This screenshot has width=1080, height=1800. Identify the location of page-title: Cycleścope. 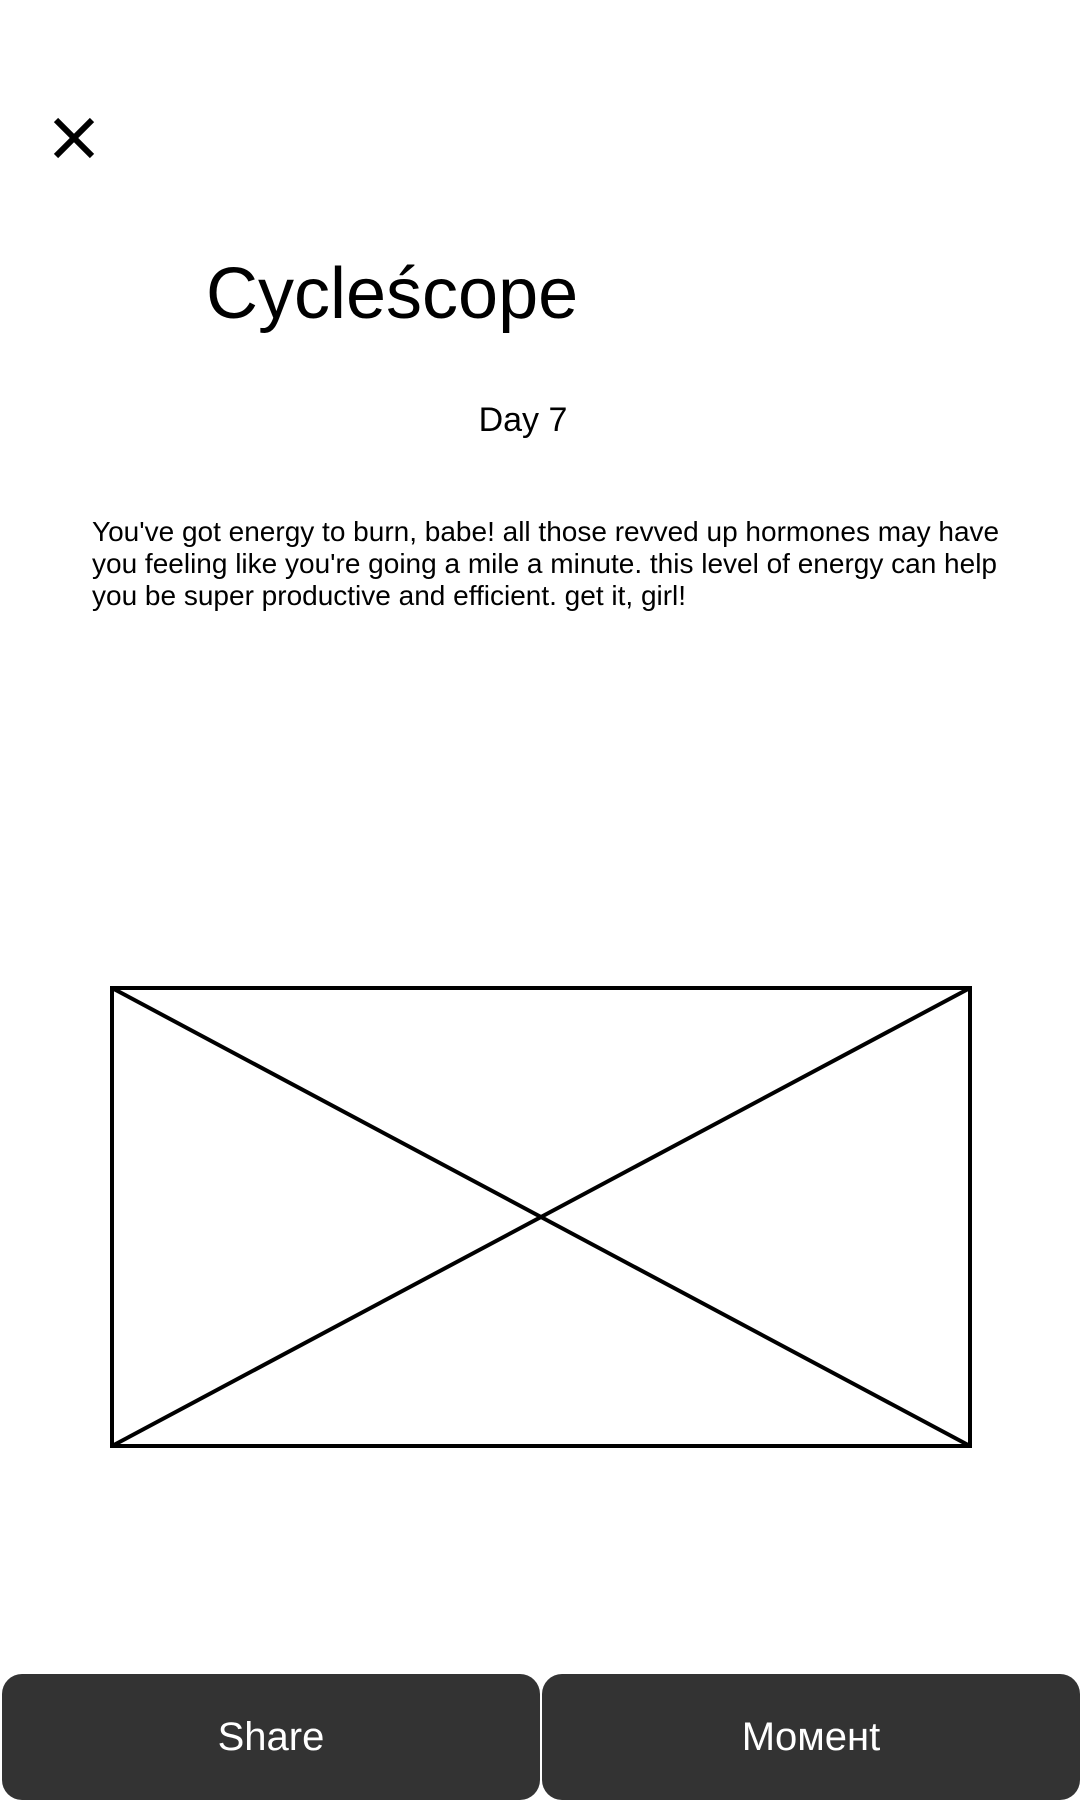
(392, 294).